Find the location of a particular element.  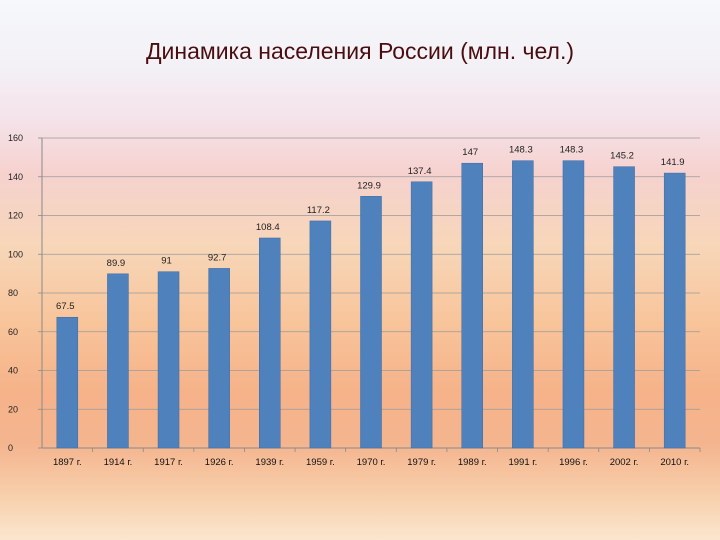

y-tick-label: 140 is located at coordinates (15, 177).